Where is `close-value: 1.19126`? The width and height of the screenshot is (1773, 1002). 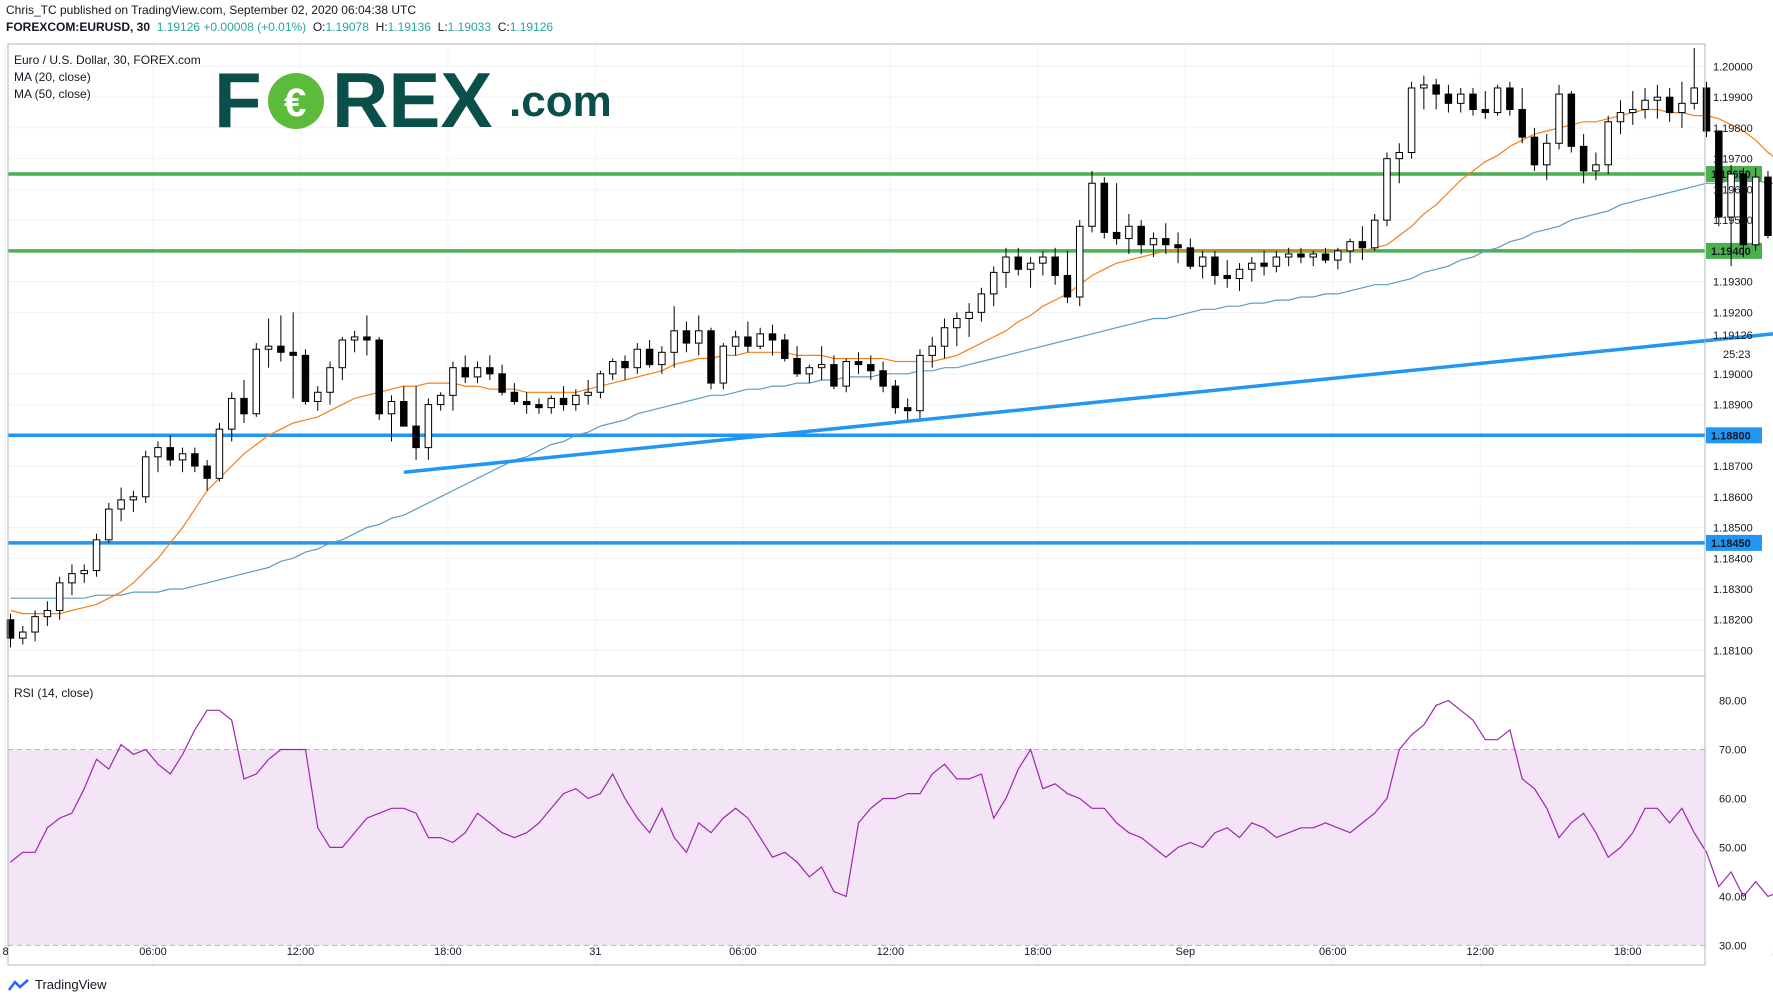 close-value: 1.19126 is located at coordinates (531, 27).